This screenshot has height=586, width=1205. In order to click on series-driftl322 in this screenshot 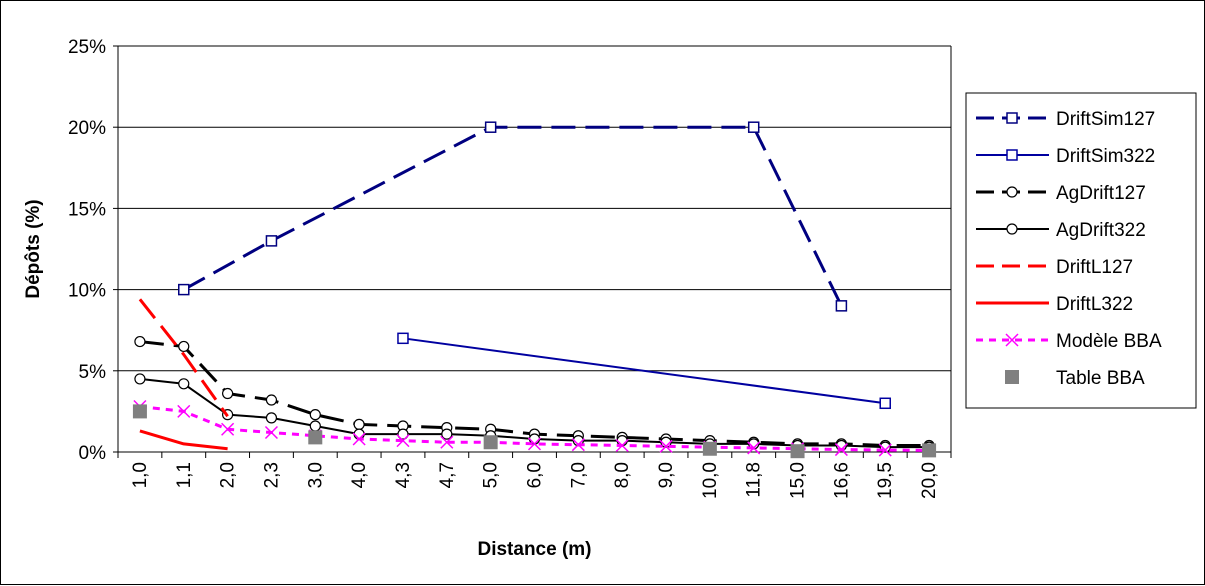, I will do `click(183, 440)`.